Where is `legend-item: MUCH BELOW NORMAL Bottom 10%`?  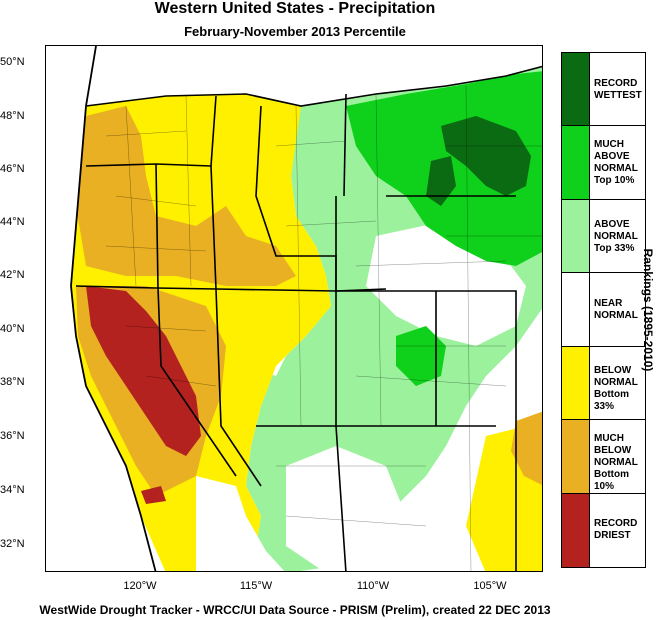 legend-item: MUCH BELOW NORMAL Bottom 10% is located at coordinates (603, 457).